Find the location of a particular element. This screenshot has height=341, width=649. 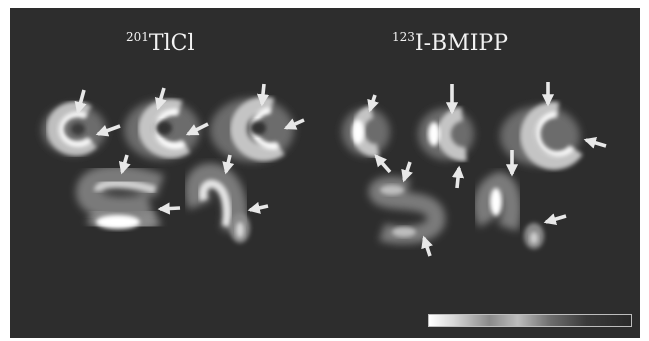

title-bmipp-text: I-BMIPP is located at coordinates (461, 43).